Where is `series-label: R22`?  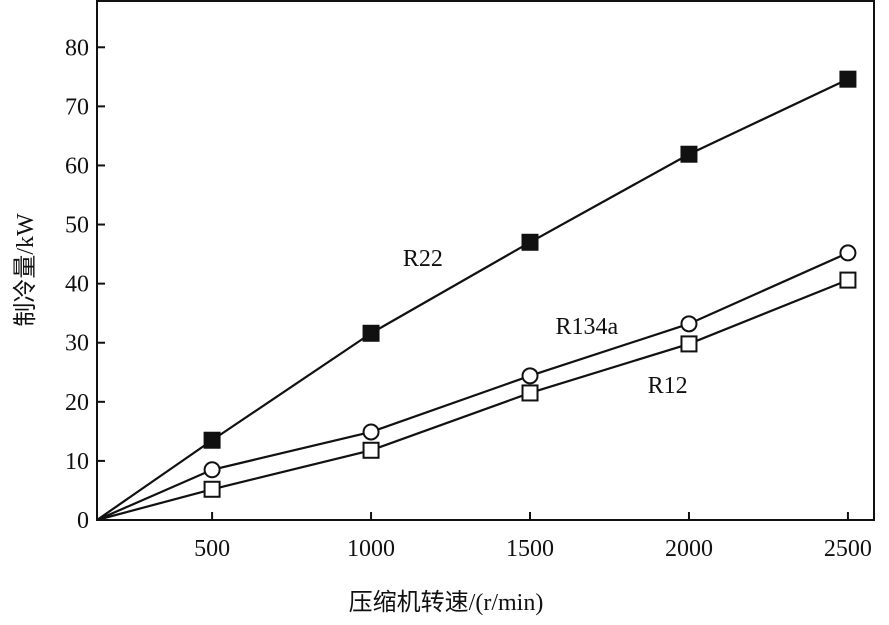 series-label: R22 is located at coordinates (423, 259).